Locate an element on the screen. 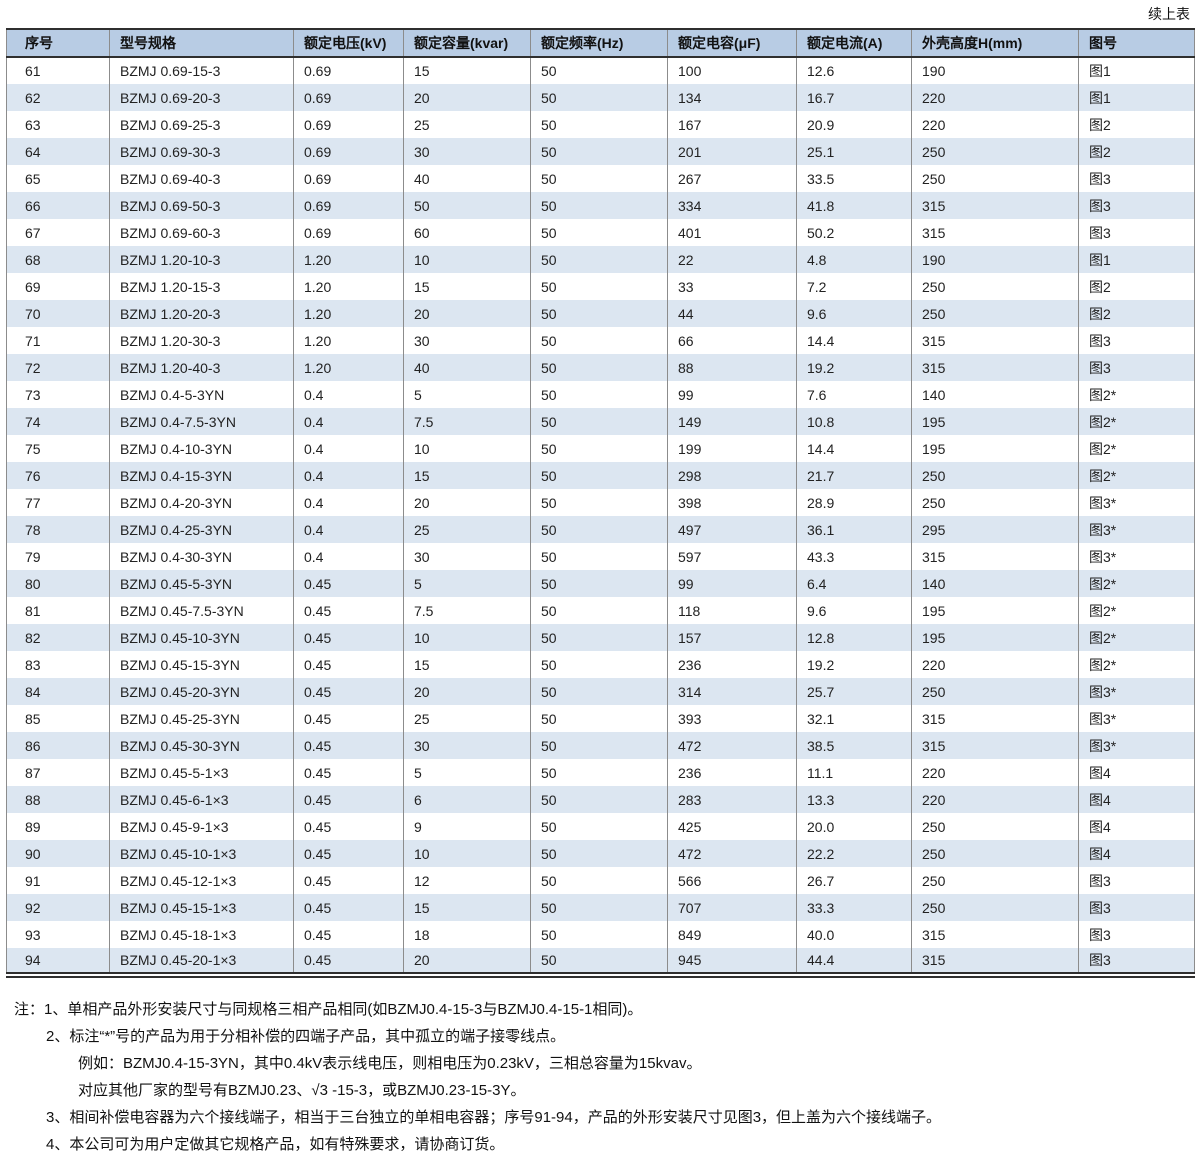 Image resolution: width=1200 pixels, height=1158 pixels. column-header: 额定电流(A) is located at coordinates (854, 43).